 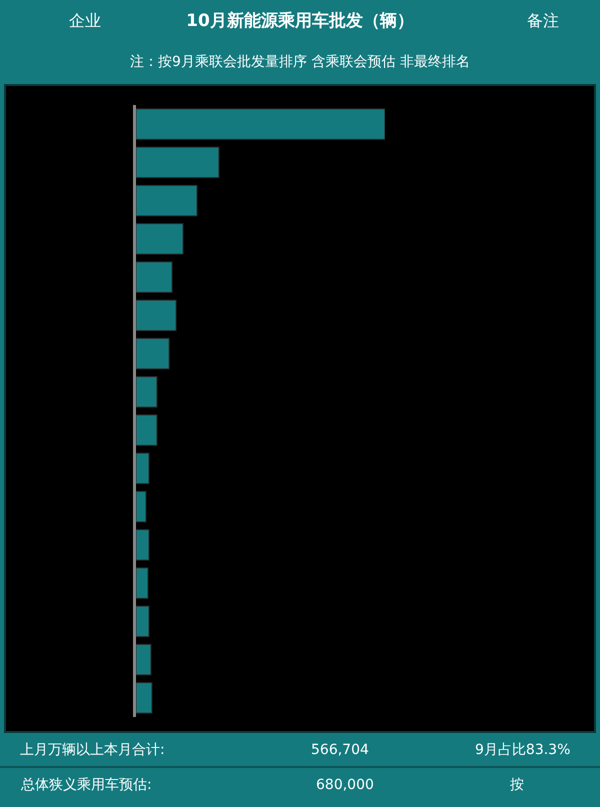 I want to click on text: 上月万辆以上本月合计:, so click(x=92, y=750).